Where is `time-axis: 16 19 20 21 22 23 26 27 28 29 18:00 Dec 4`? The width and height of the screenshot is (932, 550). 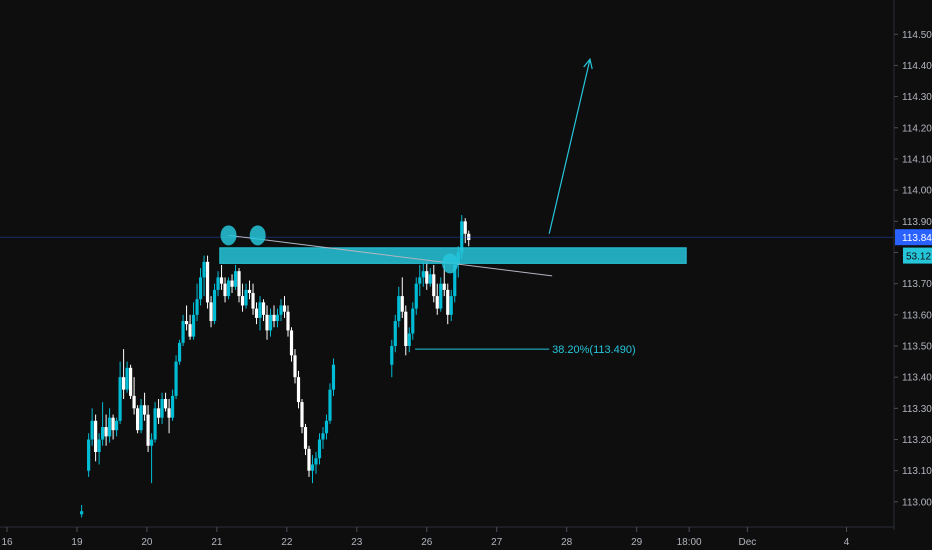
time-axis: 16 19 20 21 22 23 26 27 28 29 18:00 Dec 4 is located at coordinates (425, 537).